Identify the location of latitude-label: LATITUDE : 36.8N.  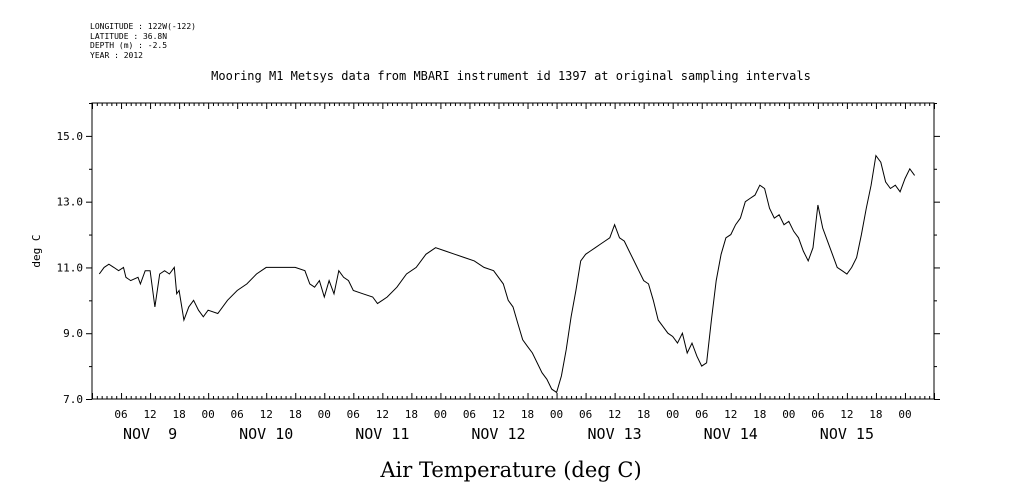
(129, 36).